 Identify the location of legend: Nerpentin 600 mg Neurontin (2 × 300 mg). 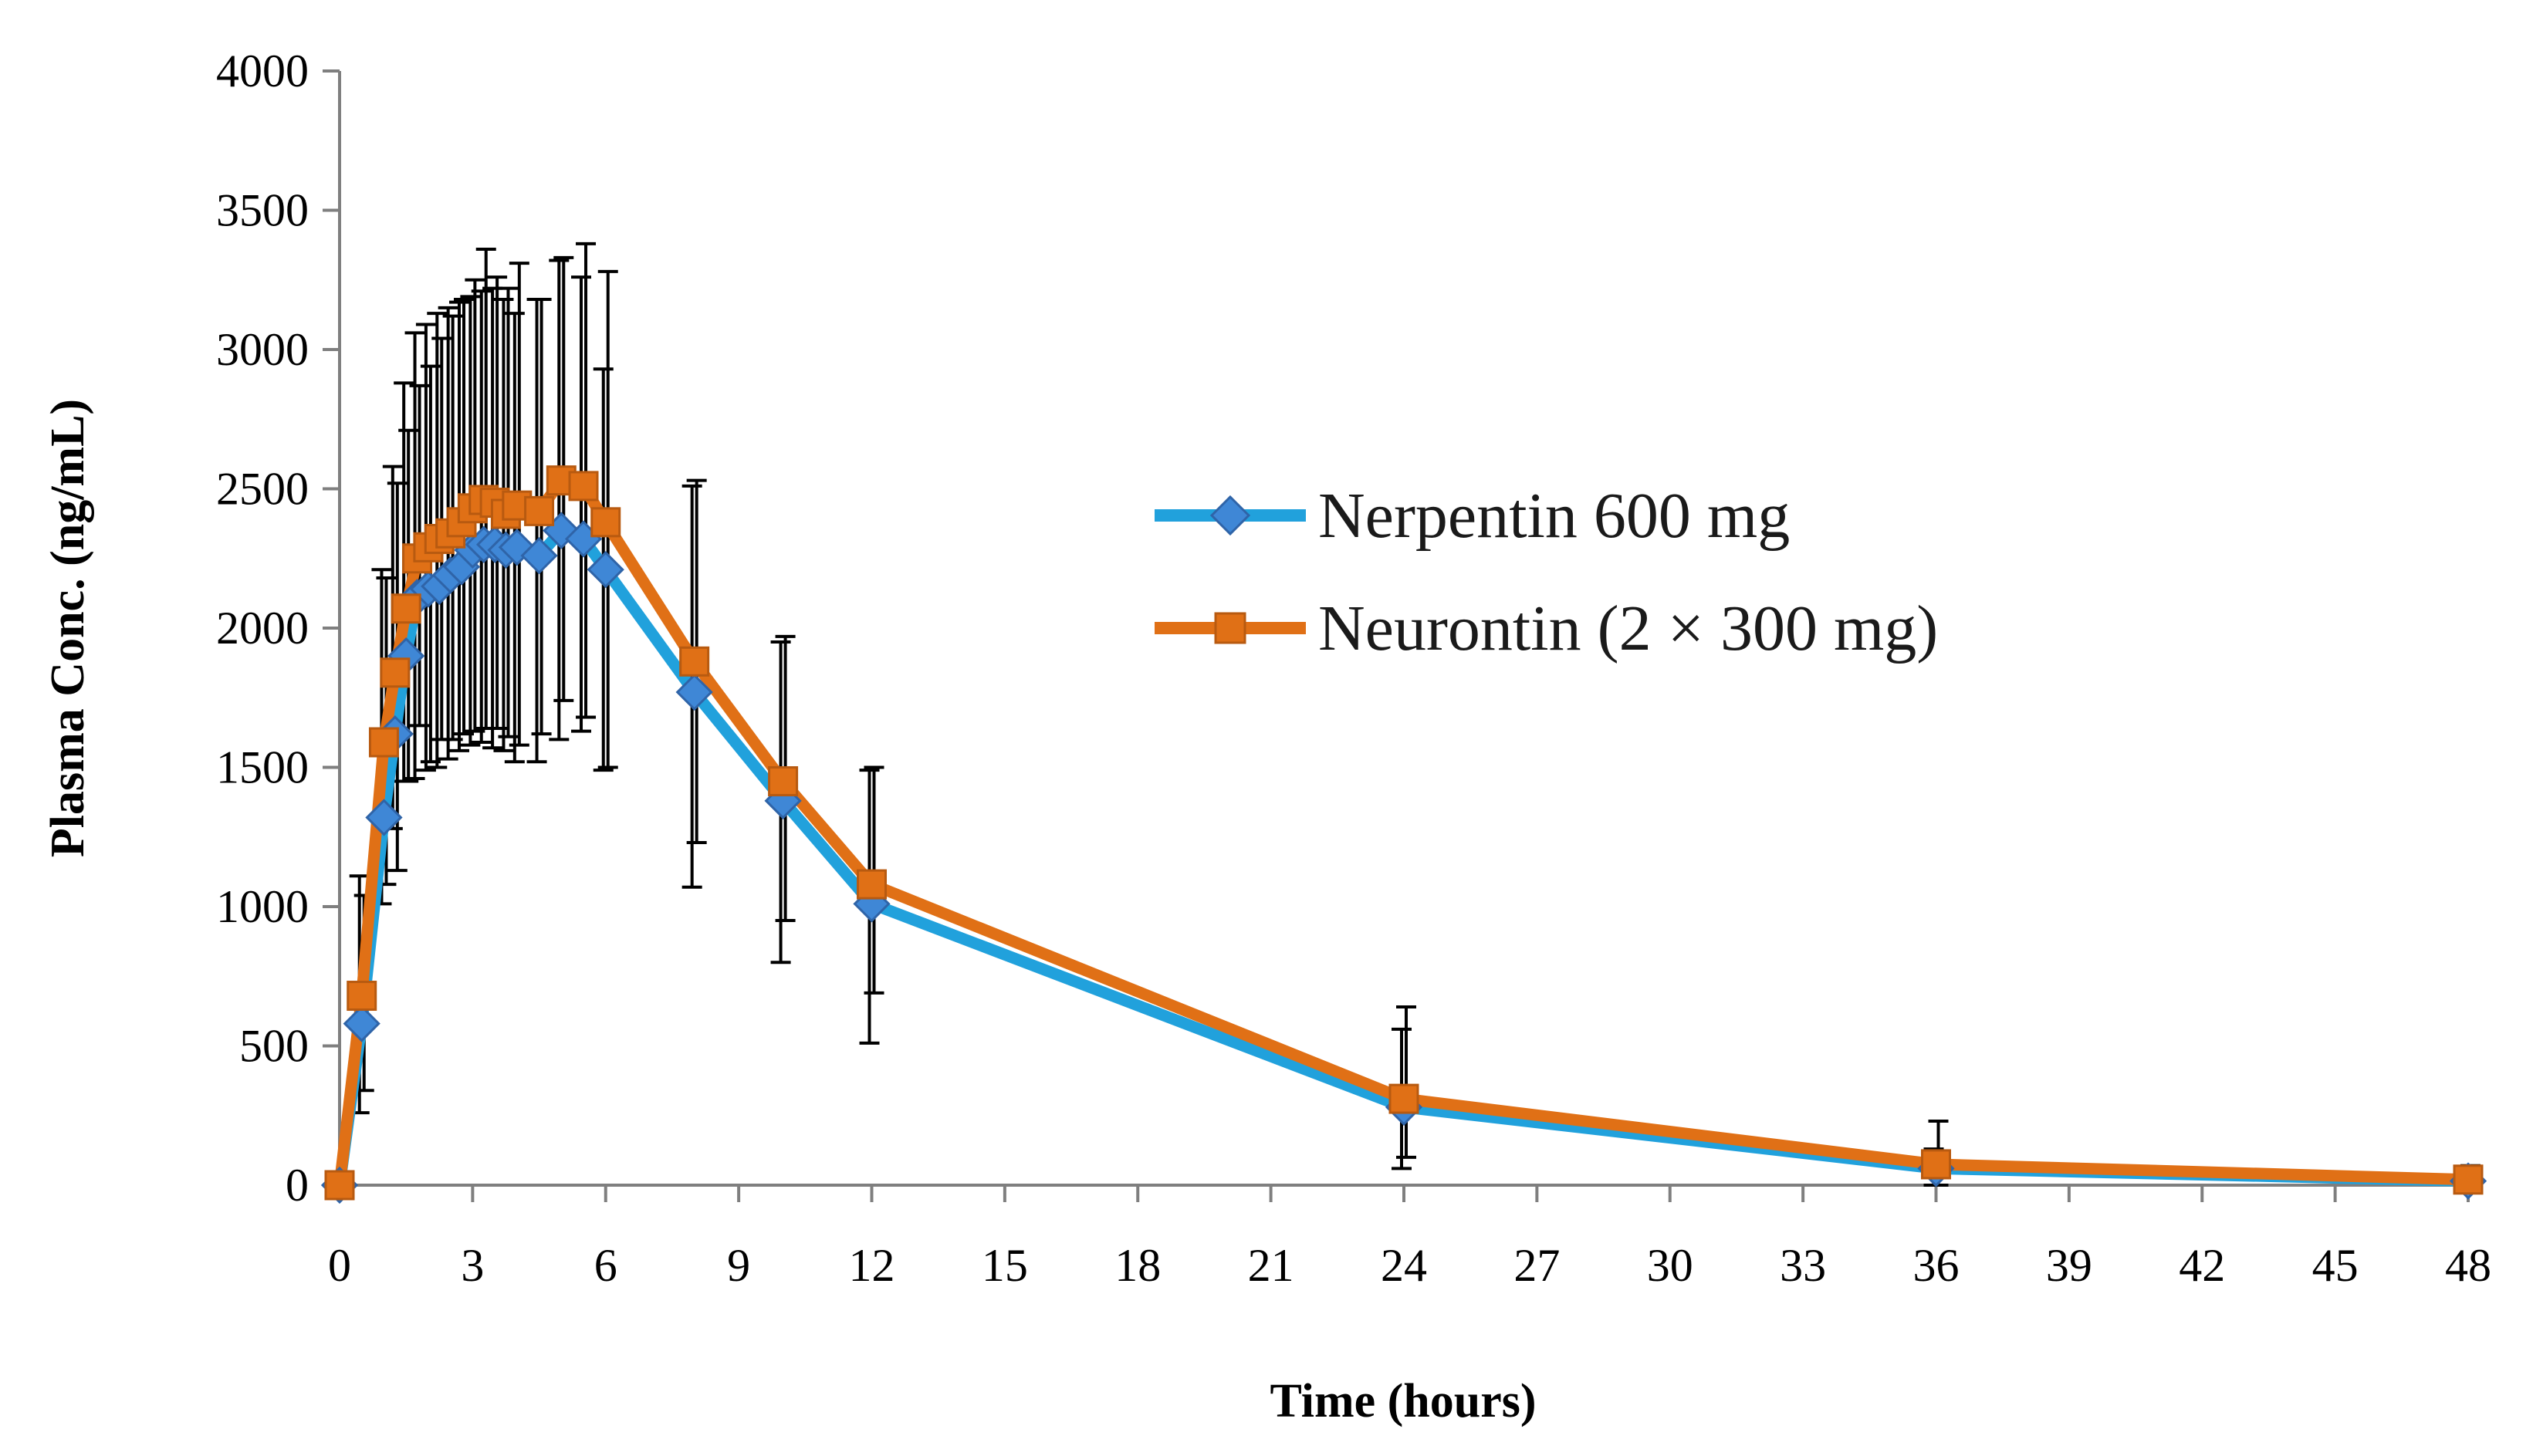
(1547, 572).